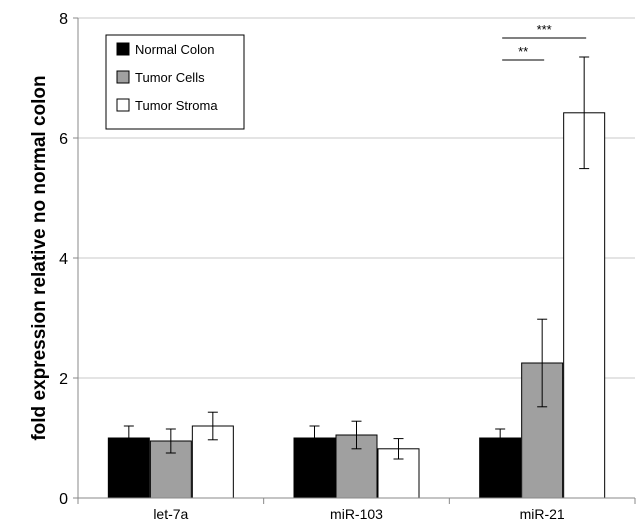 Image resolution: width=638 pixels, height=524 pixels. I want to click on legend-label: Tumor Cells, so click(170, 77).